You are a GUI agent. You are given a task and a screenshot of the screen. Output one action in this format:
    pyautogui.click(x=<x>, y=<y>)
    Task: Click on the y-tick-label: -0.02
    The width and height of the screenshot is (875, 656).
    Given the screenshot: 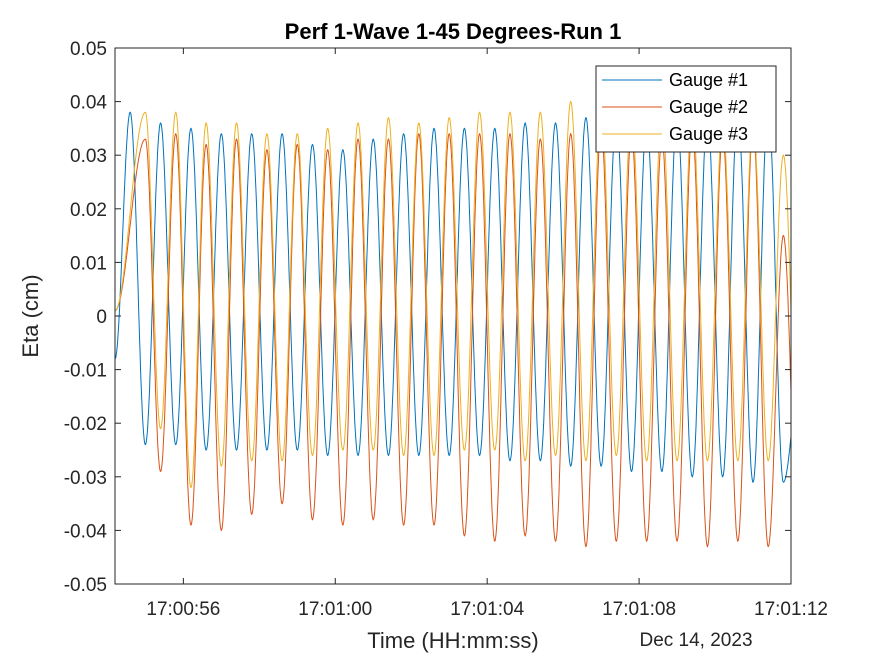 What is the action you would take?
    pyautogui.click(x=85, y=424)
    